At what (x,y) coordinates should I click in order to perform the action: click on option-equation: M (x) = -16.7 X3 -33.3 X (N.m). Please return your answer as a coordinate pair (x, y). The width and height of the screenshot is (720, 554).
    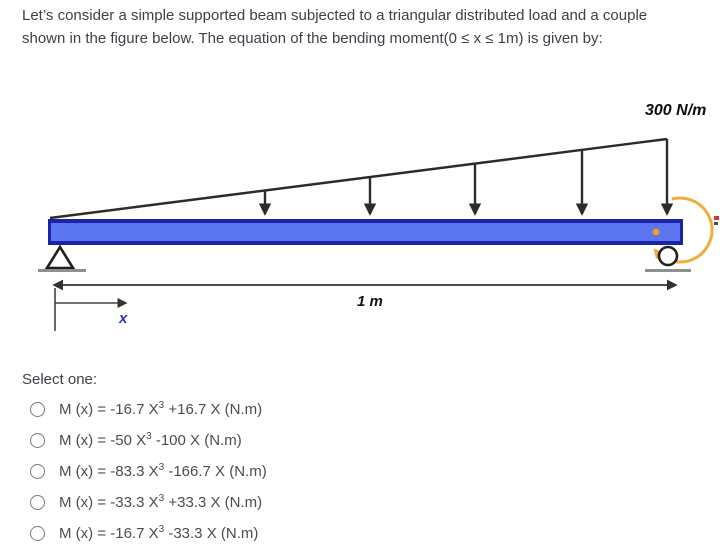
    Looking at the image, I should click on (159, 533).